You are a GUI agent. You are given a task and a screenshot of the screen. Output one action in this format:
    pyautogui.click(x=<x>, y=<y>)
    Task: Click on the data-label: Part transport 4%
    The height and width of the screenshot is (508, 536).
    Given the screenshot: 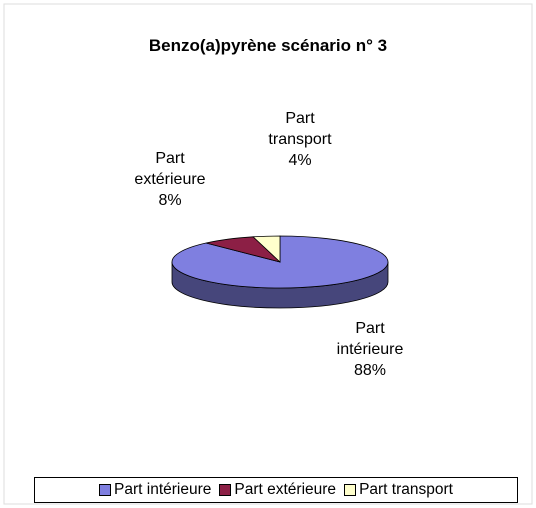 What is the action you would take?
    pyautogui.click(x=300, y=139)
    